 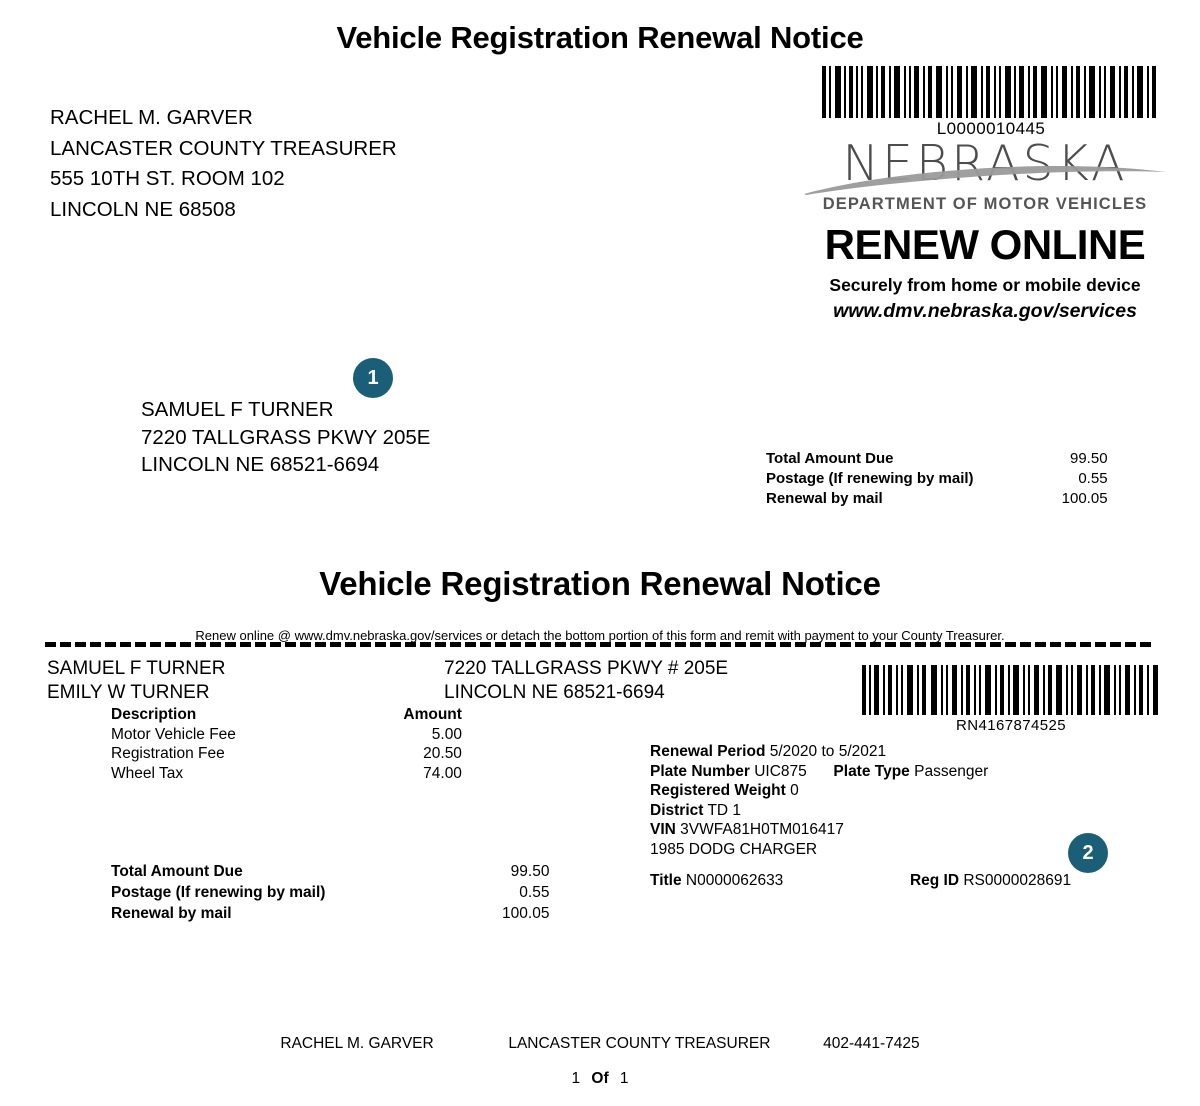 What do you see at coordinates (934, 880) in the screenshot?
I see `reg-id-label: Reg ID` at bounding box center [934, 880].